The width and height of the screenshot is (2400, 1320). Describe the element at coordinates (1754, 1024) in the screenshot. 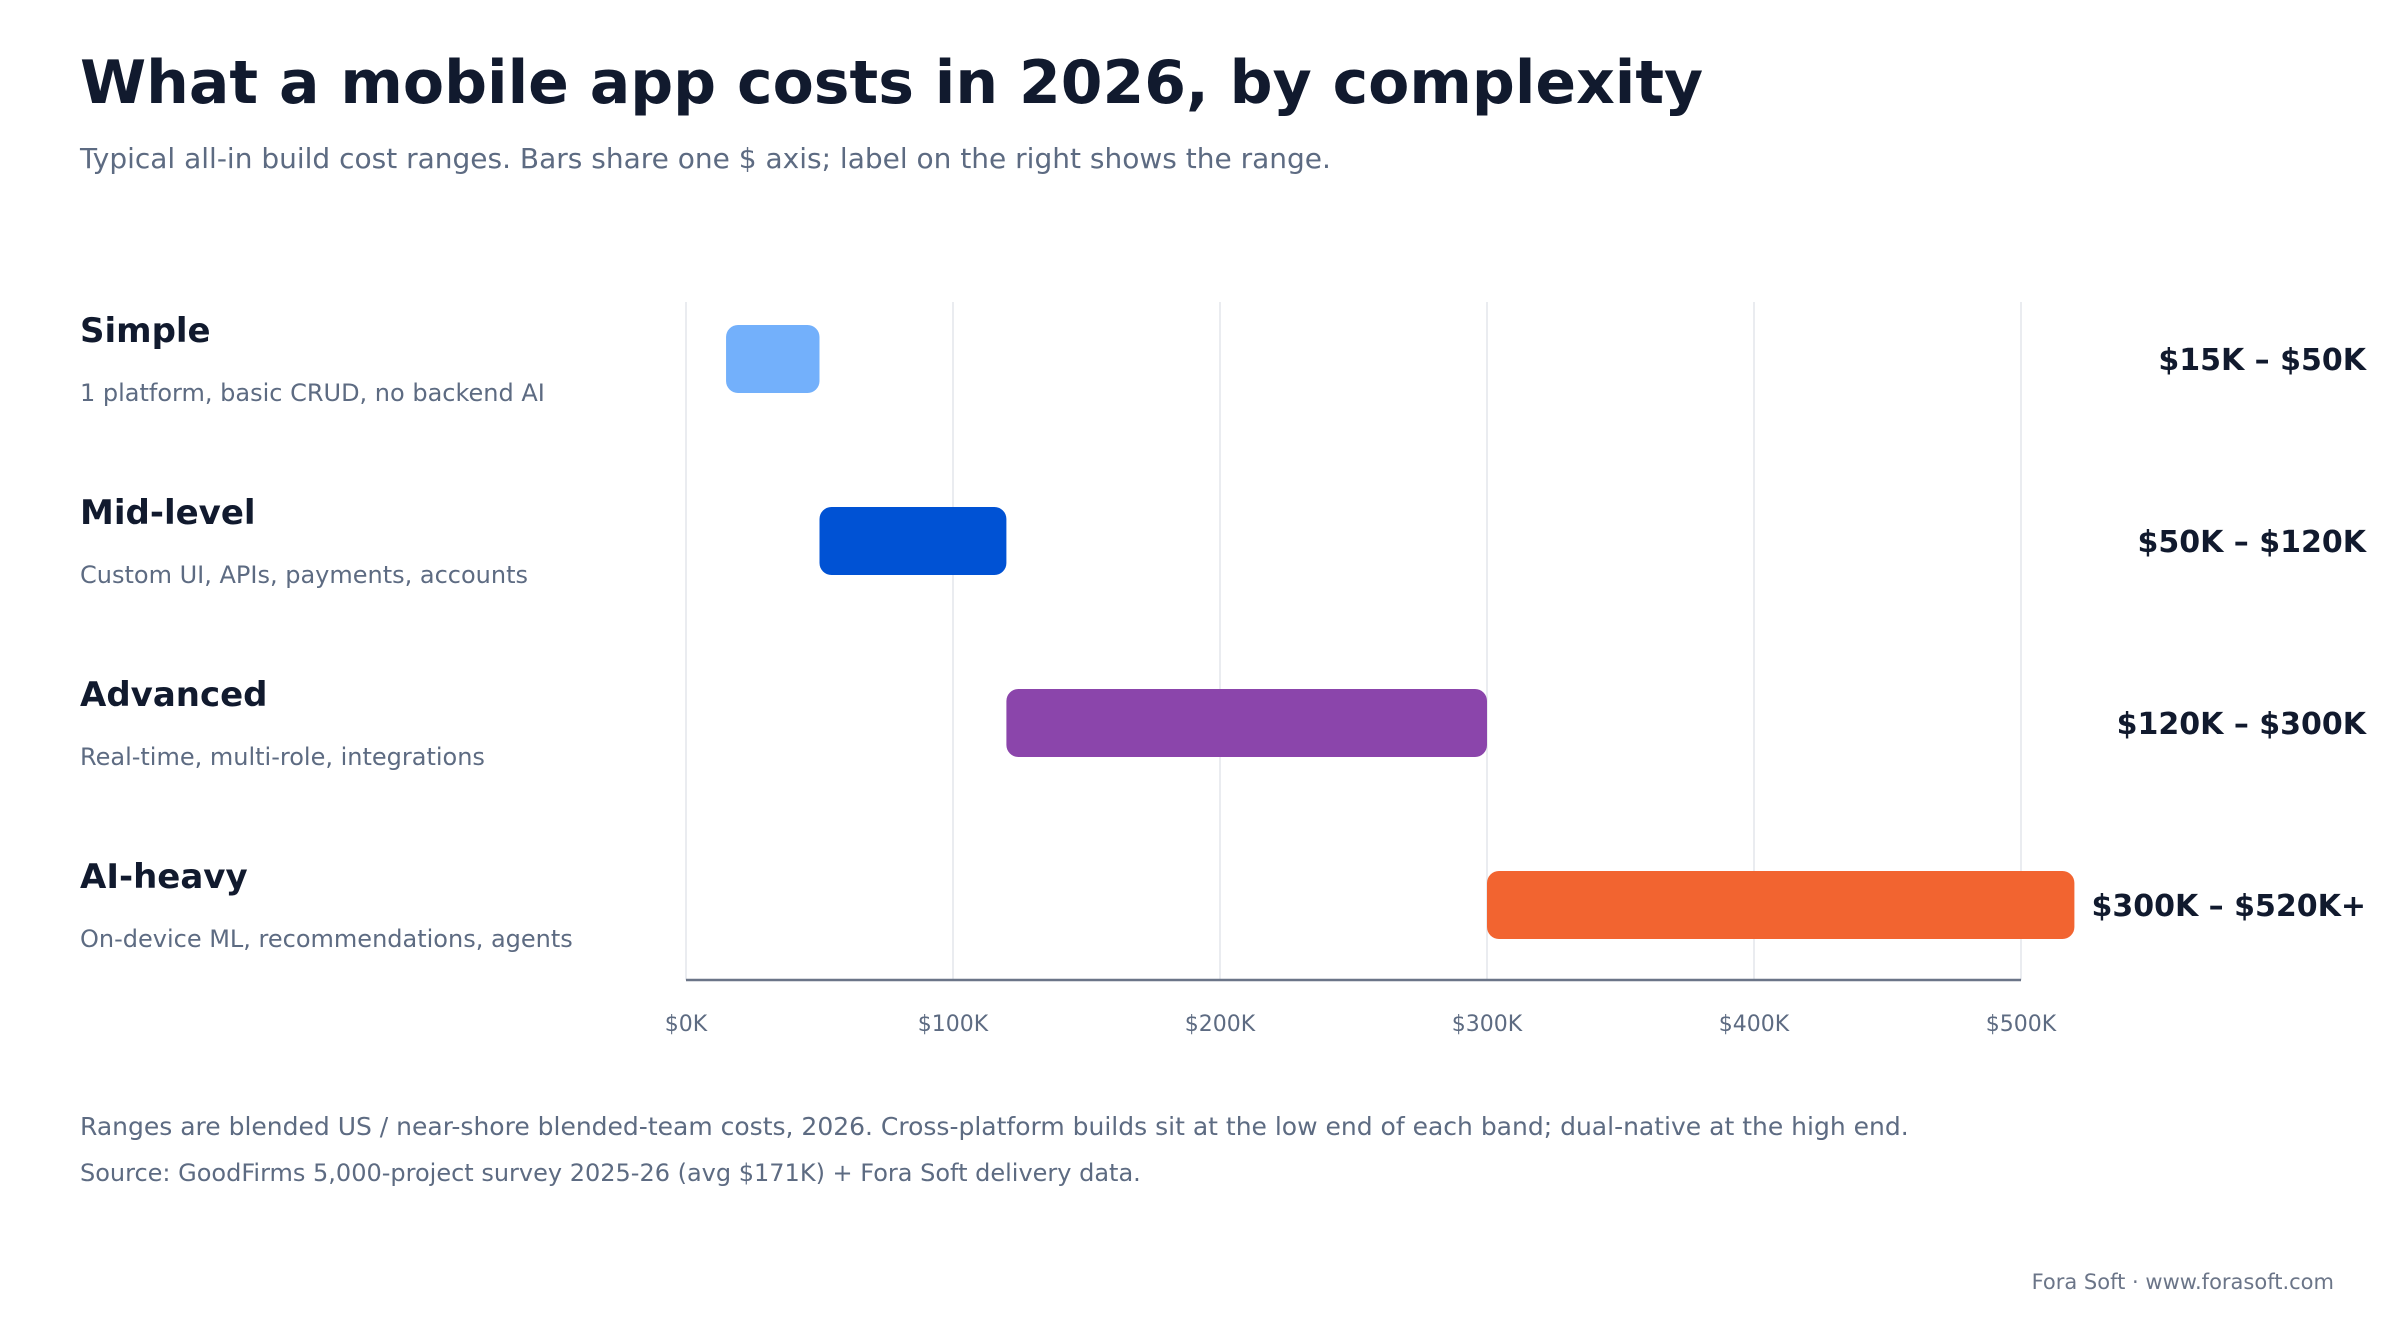

I see `x-tick-label: $400K` at that location.